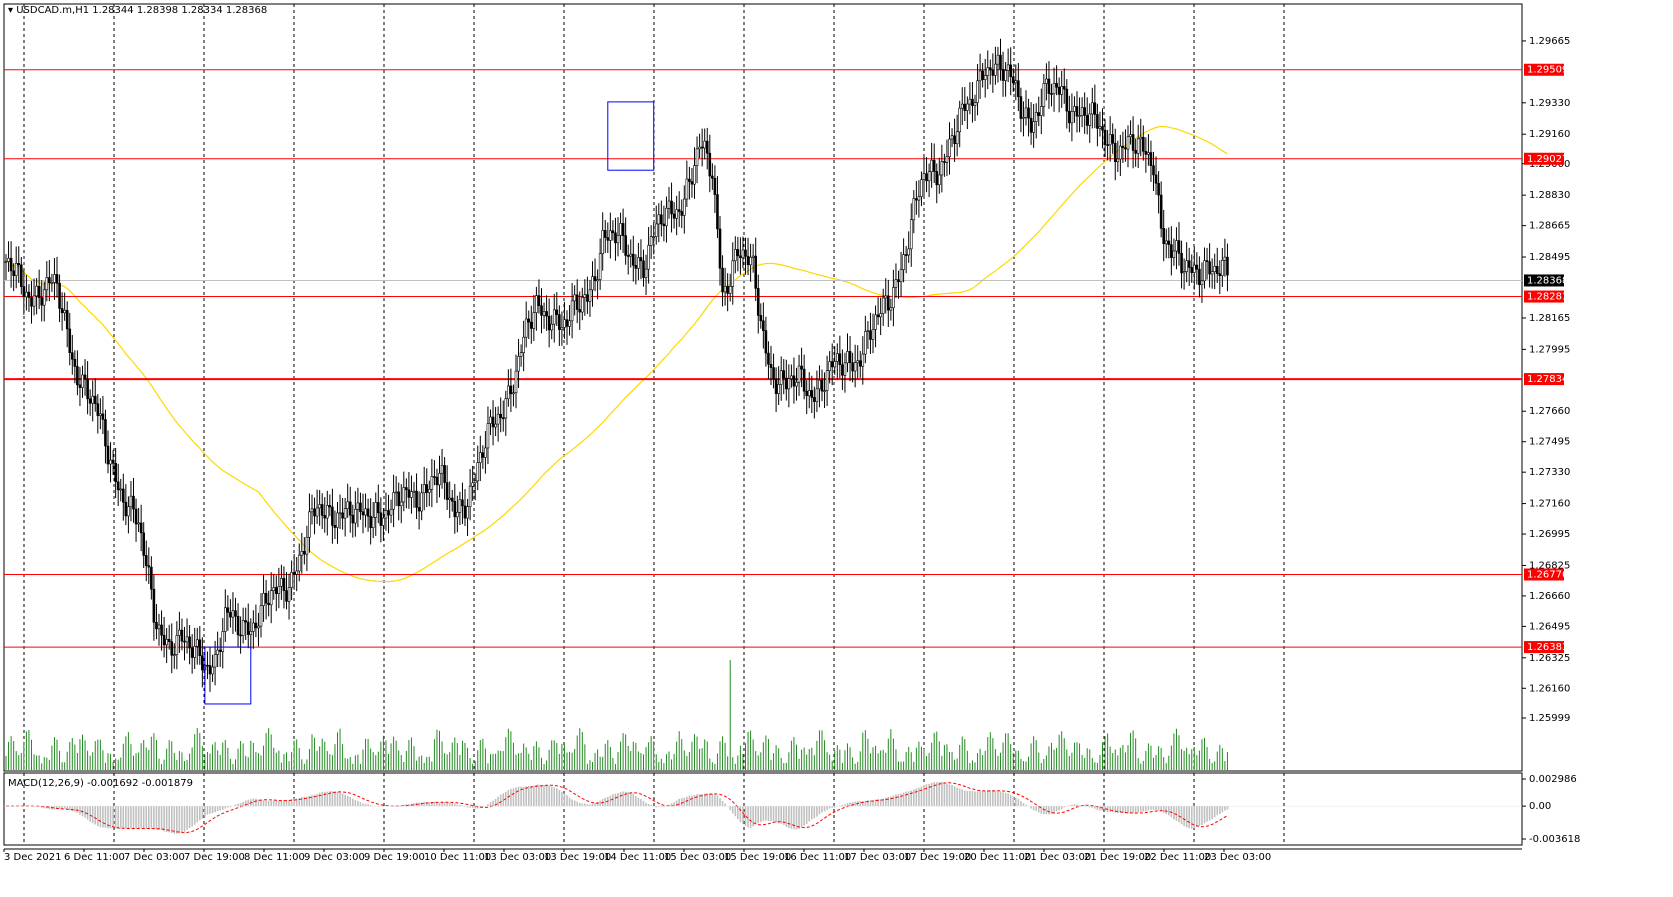 This screenshot has height=897, width=1673. Describe the element at coordinates (274, 857) in the screenshot. I see `time-tick-label: 8 Dec 11:00` at that location.